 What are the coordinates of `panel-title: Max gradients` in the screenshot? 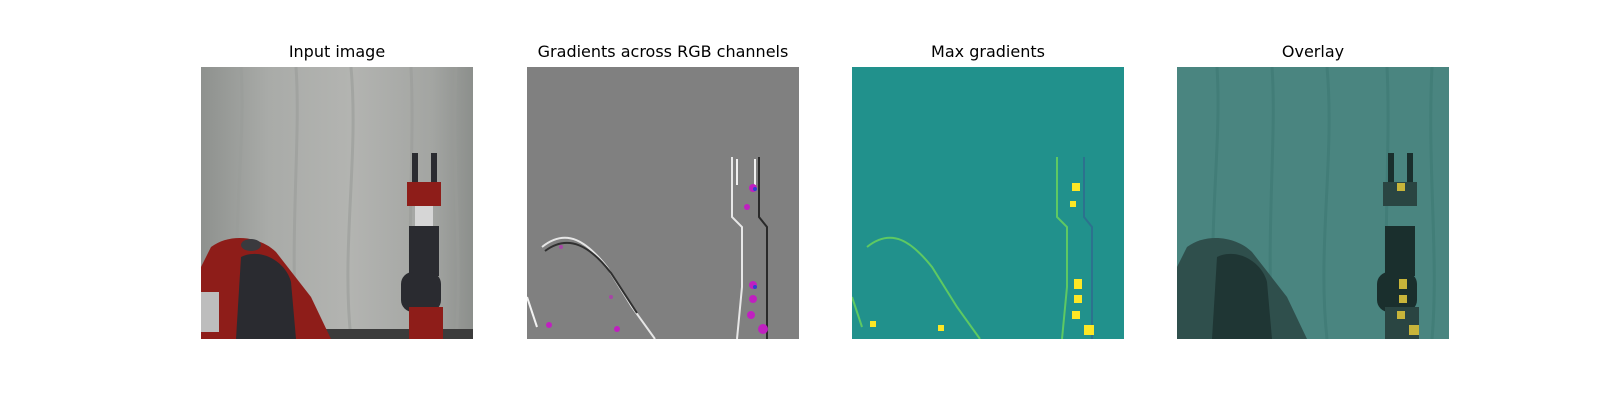 It's located at (988, 51).